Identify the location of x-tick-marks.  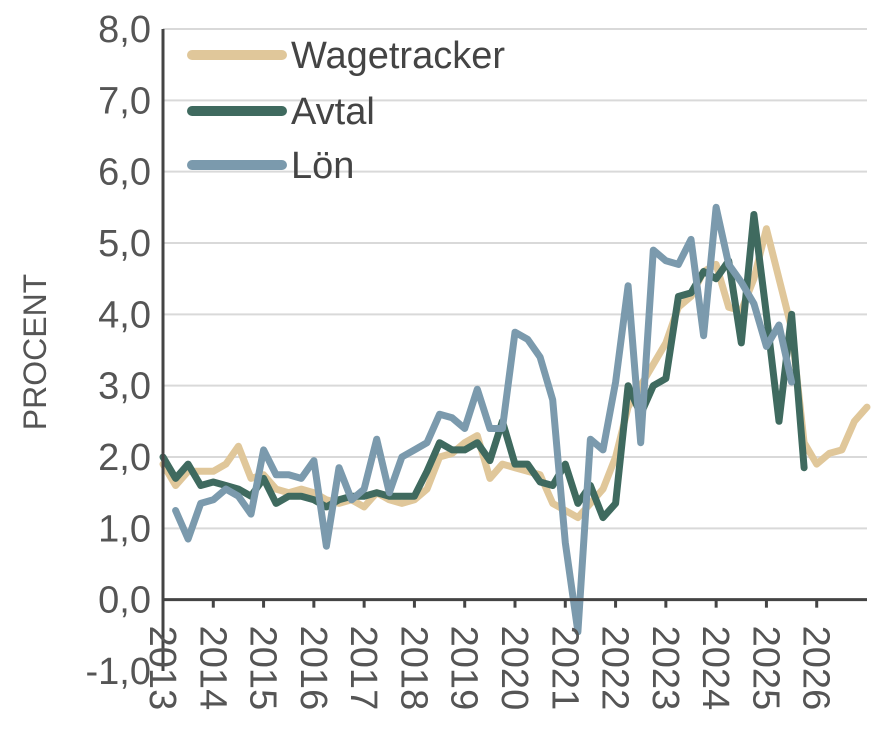
(490, 603).